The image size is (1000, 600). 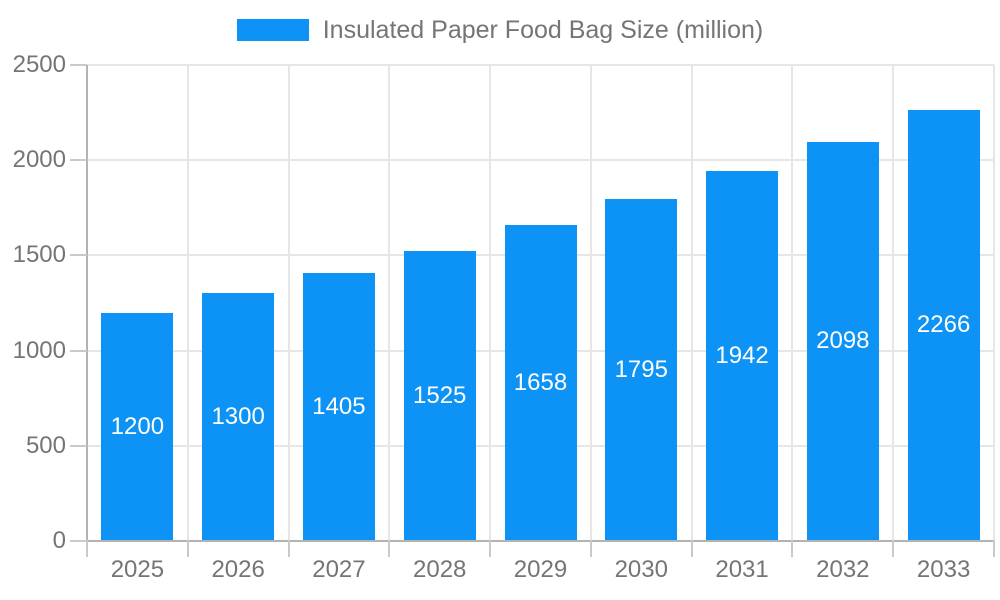 I want to click on bar-value-label: 1795, so click(x=641, y=370).